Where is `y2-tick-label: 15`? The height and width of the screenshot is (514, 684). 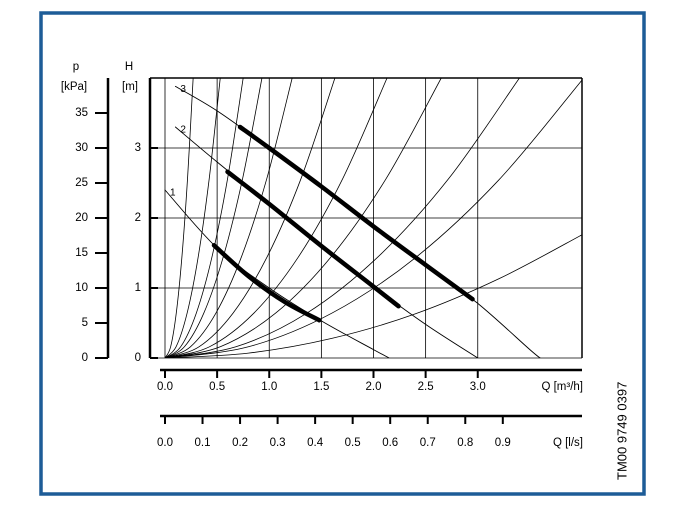
y2-tick-label: 15 is located at coordinates (81, 253).